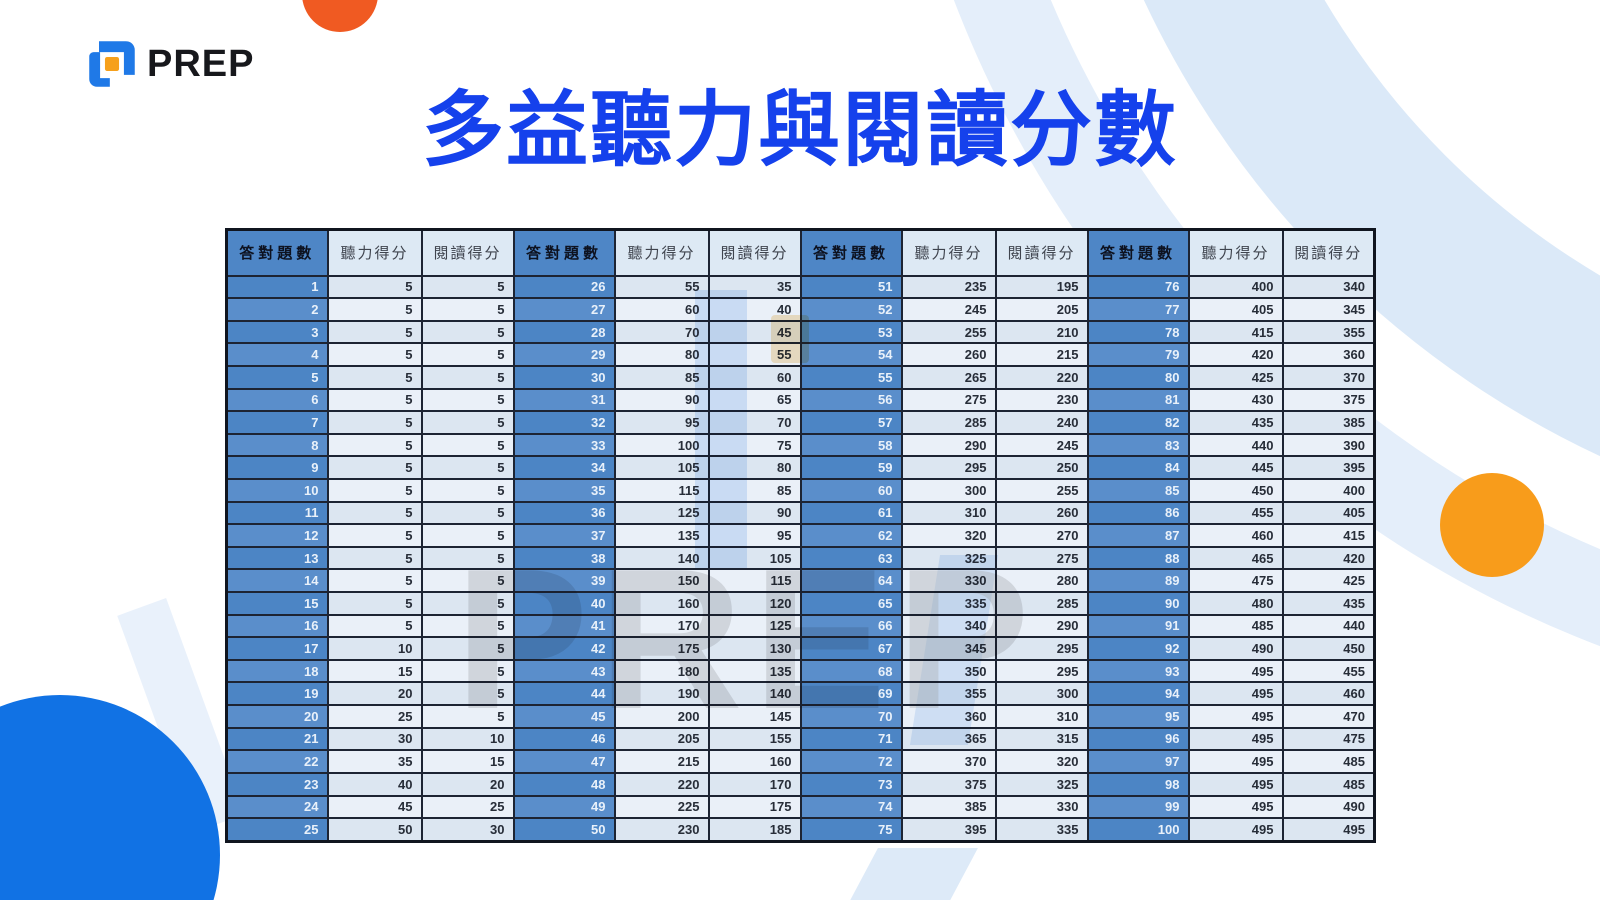 The image size is (1600, 900). What do you see at coordinates (1328, 332) in the screenshot?
I see `cell-reading-score: 355` at bounding box center [1328, 332].